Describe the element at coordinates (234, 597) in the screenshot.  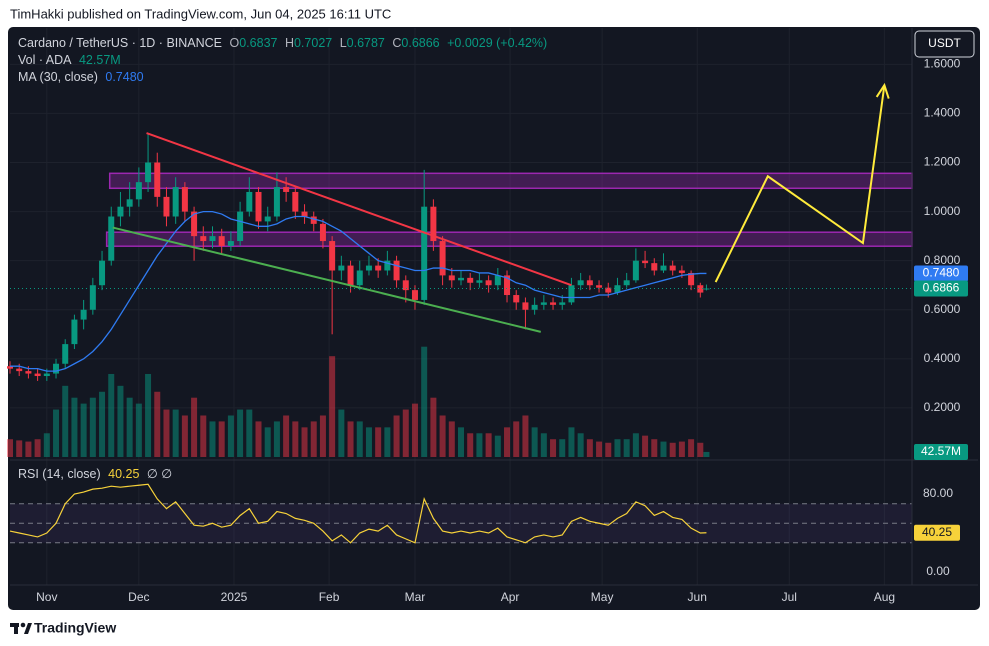
I see `x-tick-label: 2025` at that location.